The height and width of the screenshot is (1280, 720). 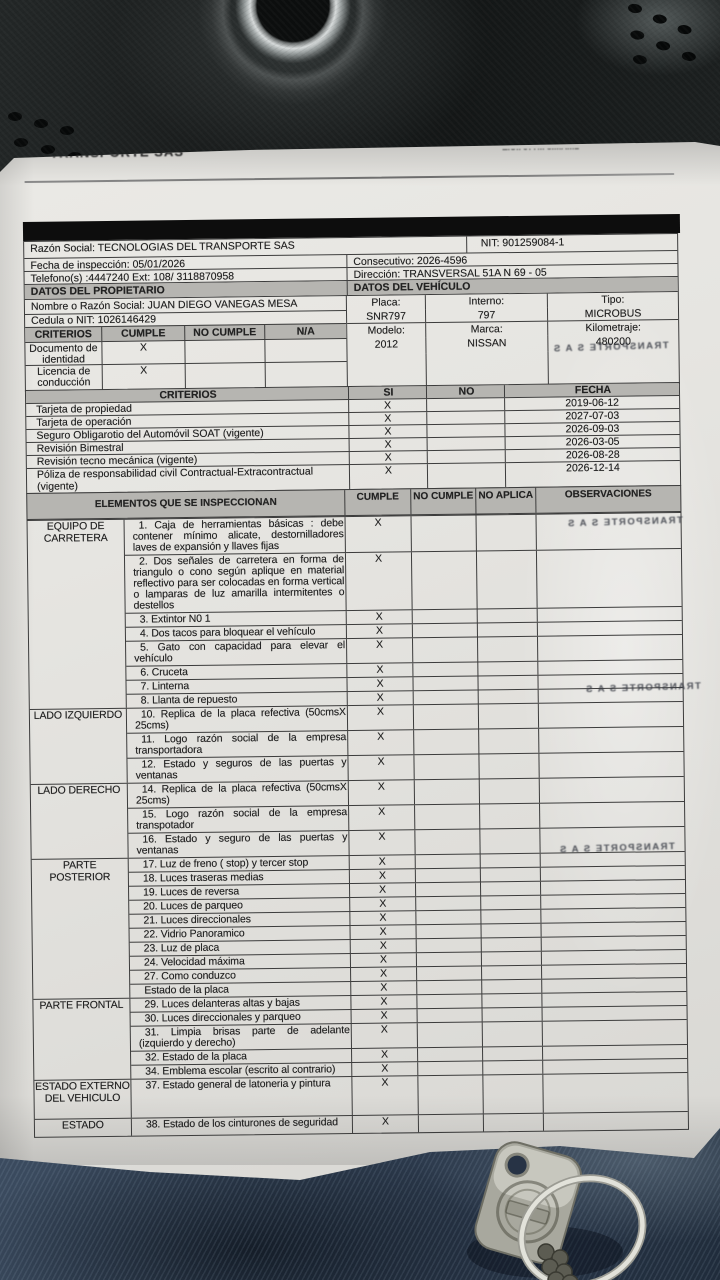 I want to click on col-header-si: SI, so click(x=387, y=393).